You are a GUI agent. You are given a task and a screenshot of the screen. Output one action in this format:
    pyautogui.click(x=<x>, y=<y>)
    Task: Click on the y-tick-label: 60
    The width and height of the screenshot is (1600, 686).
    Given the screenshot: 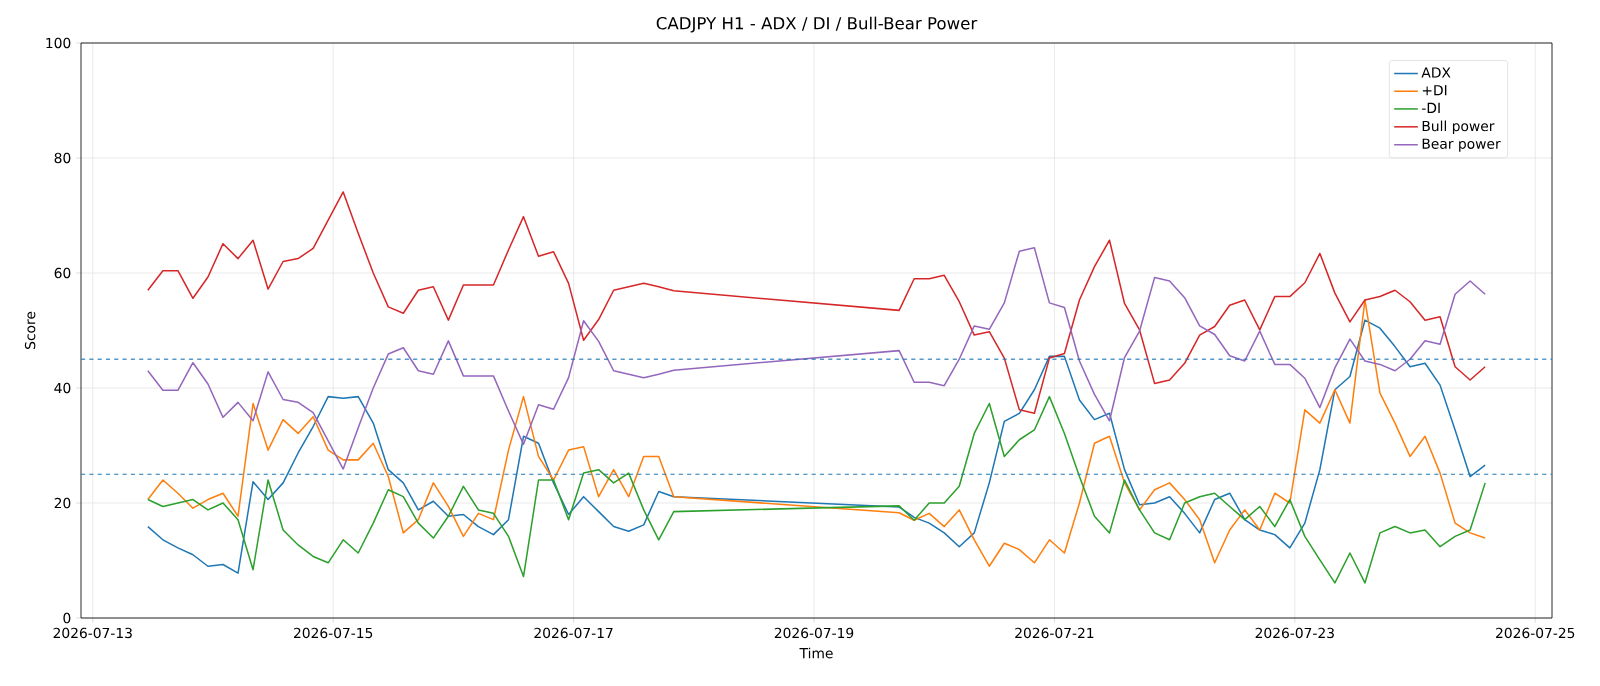 What is the action you would take?
    pyautogui.click(x=62, y=273)
    